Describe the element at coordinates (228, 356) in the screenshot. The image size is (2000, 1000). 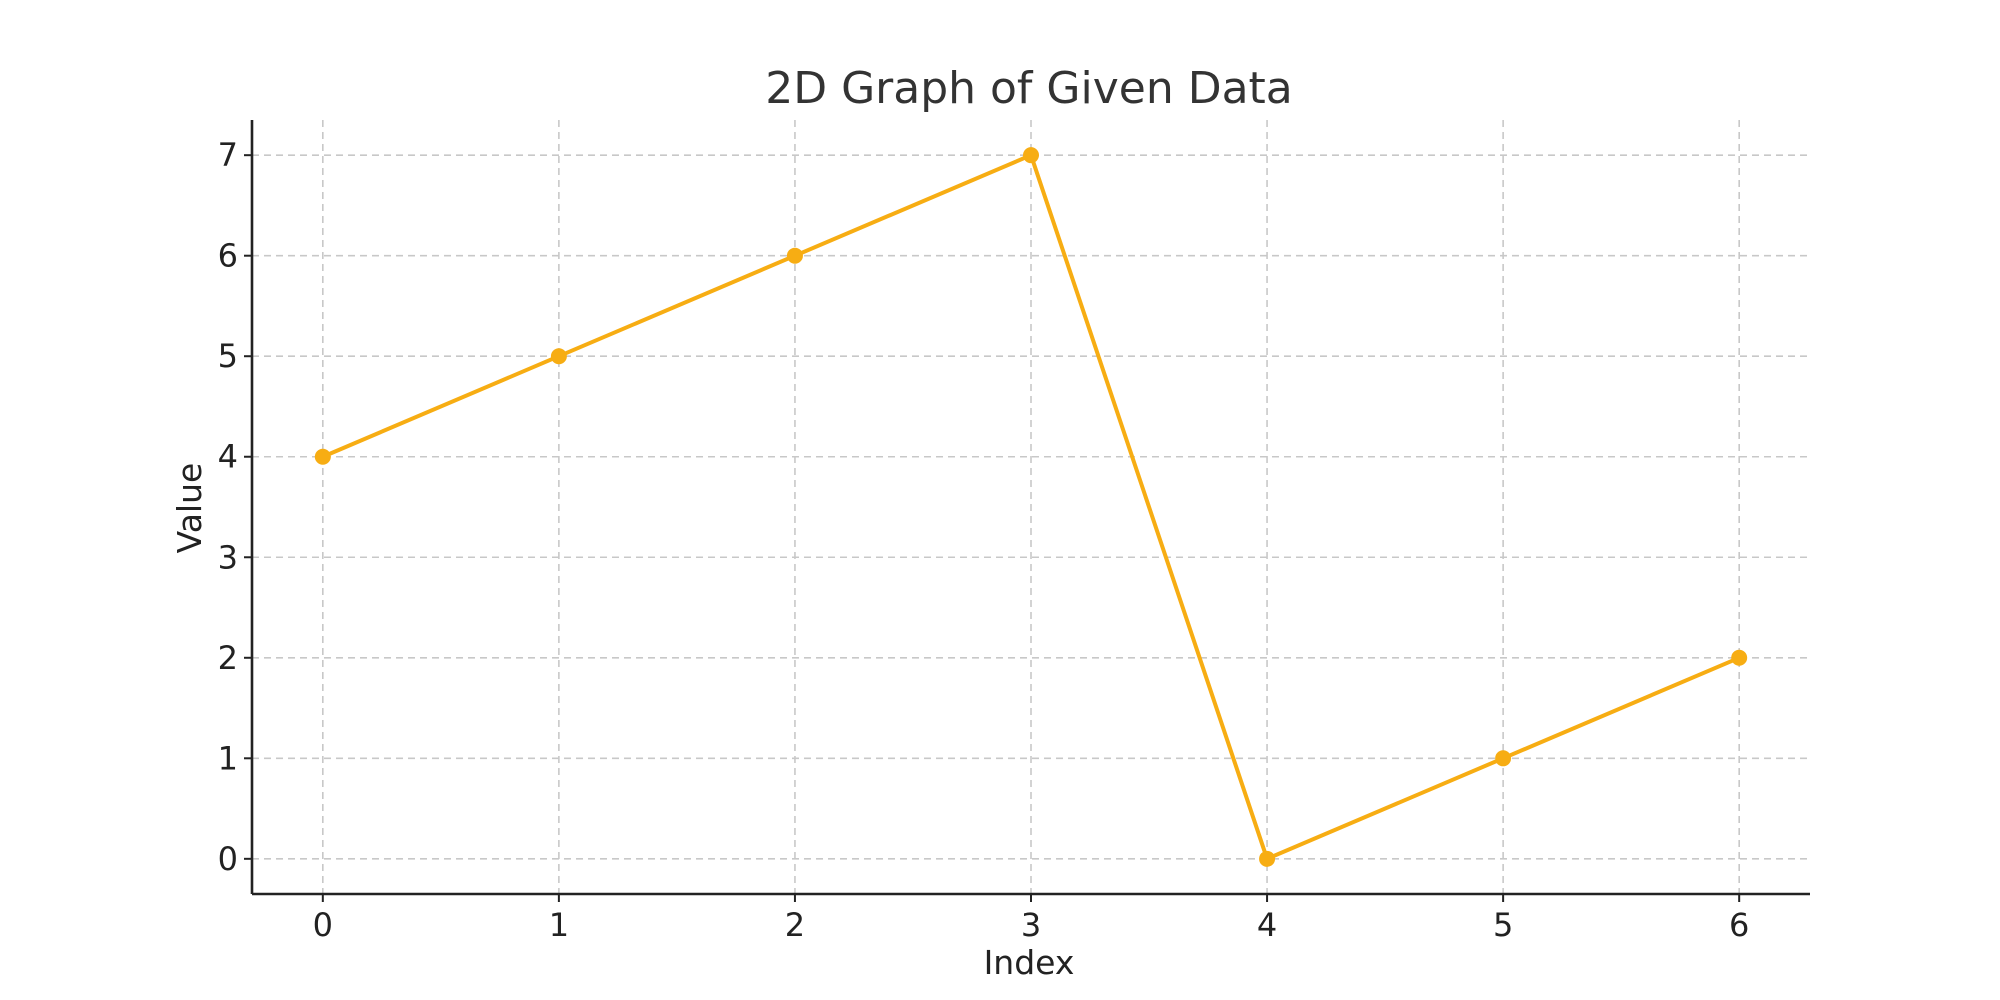
I see `y-tick-label-5: 5` at that location.